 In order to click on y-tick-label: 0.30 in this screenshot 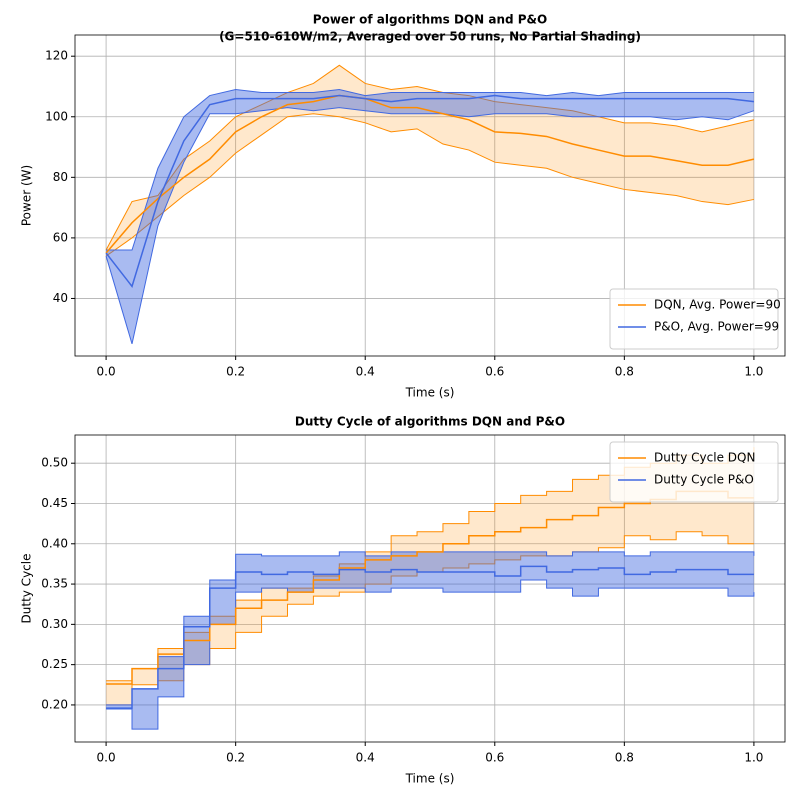, I will do `click(54, 624)`.